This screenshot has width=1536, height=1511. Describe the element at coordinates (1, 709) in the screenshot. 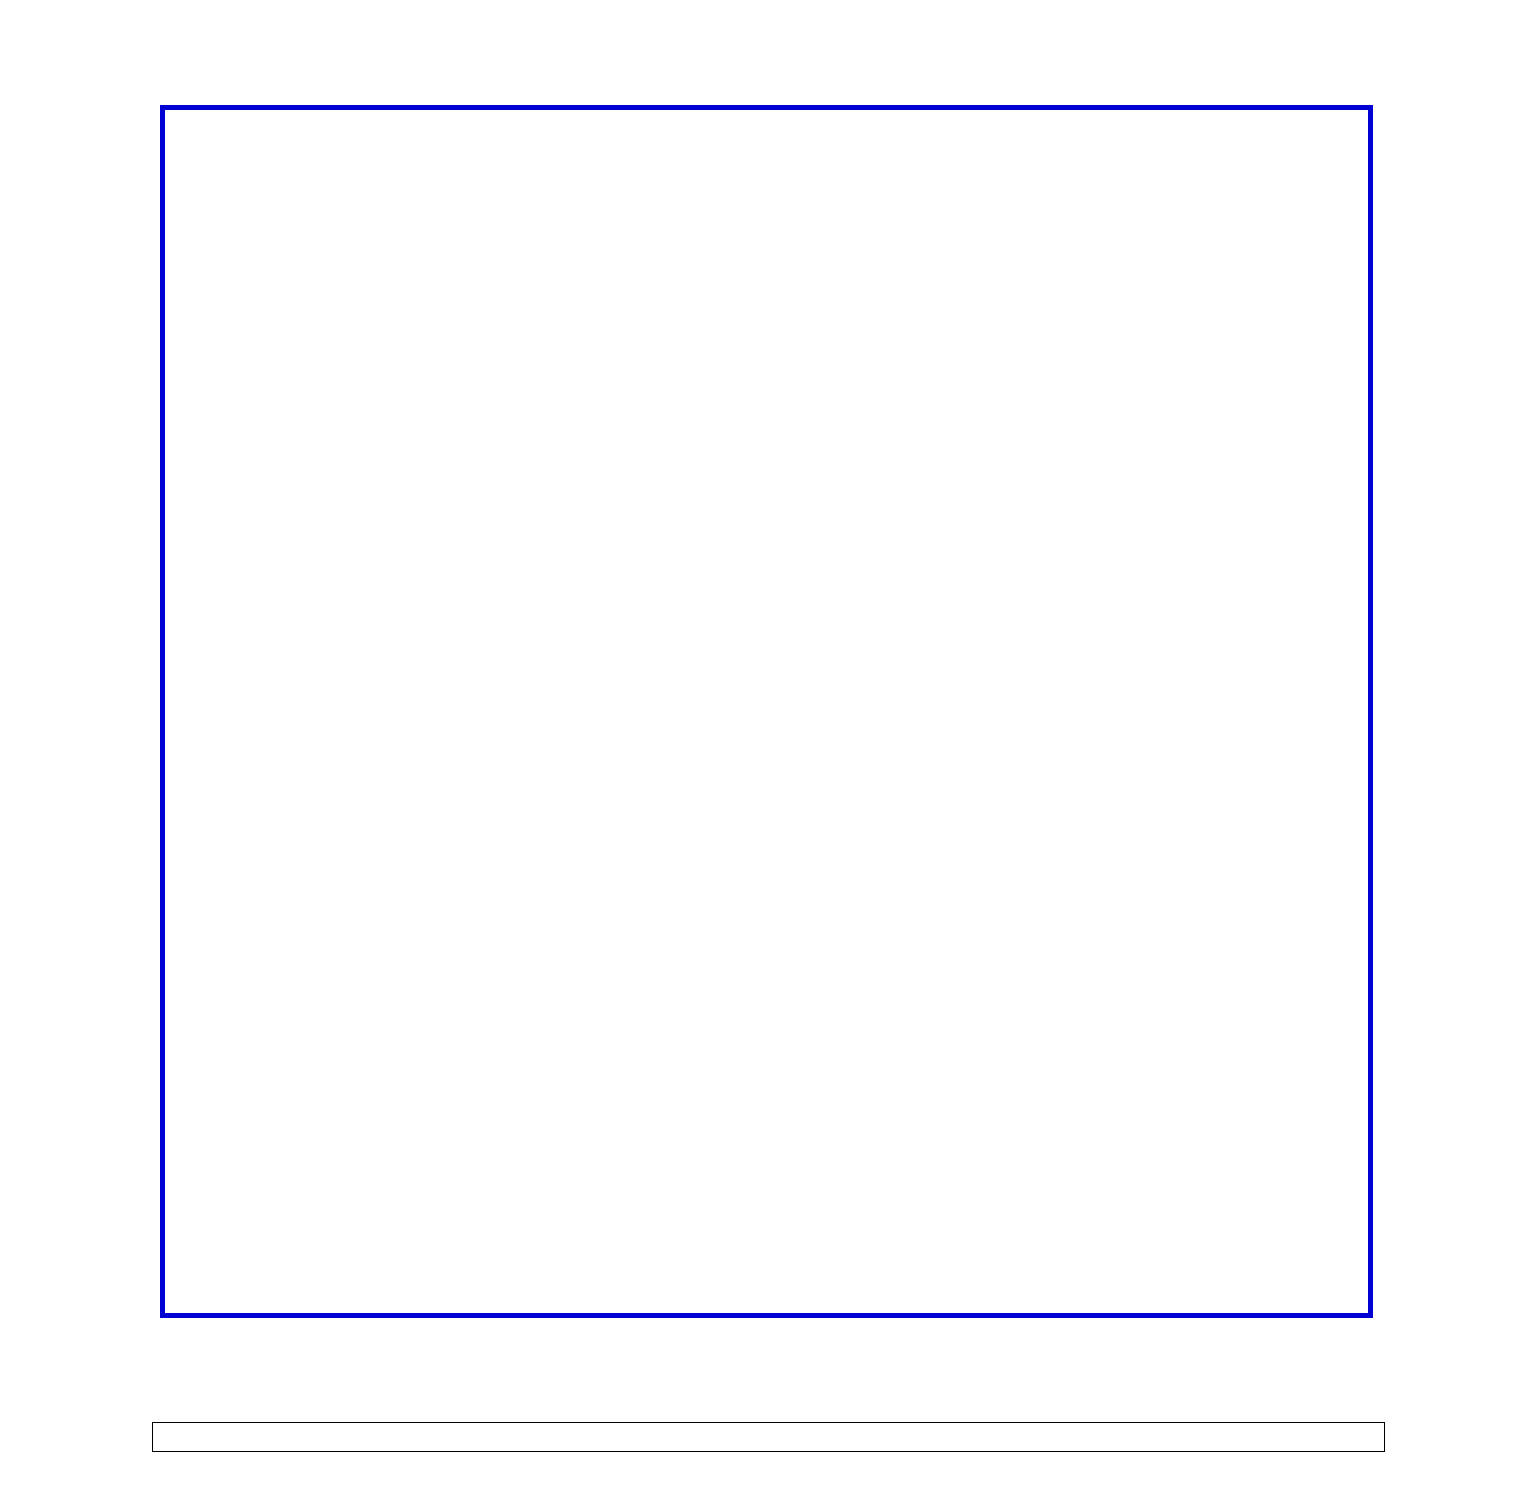

I see `crosshair-vertical-line` at that location.